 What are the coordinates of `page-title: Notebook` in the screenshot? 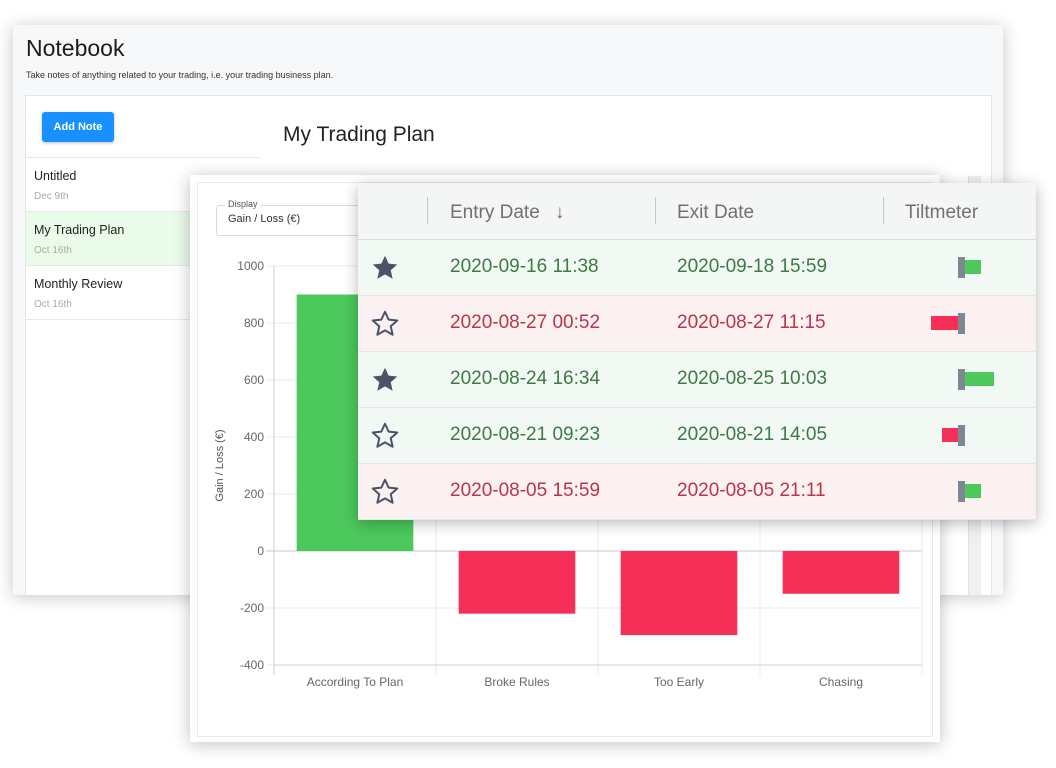 It's located at (75, 48).